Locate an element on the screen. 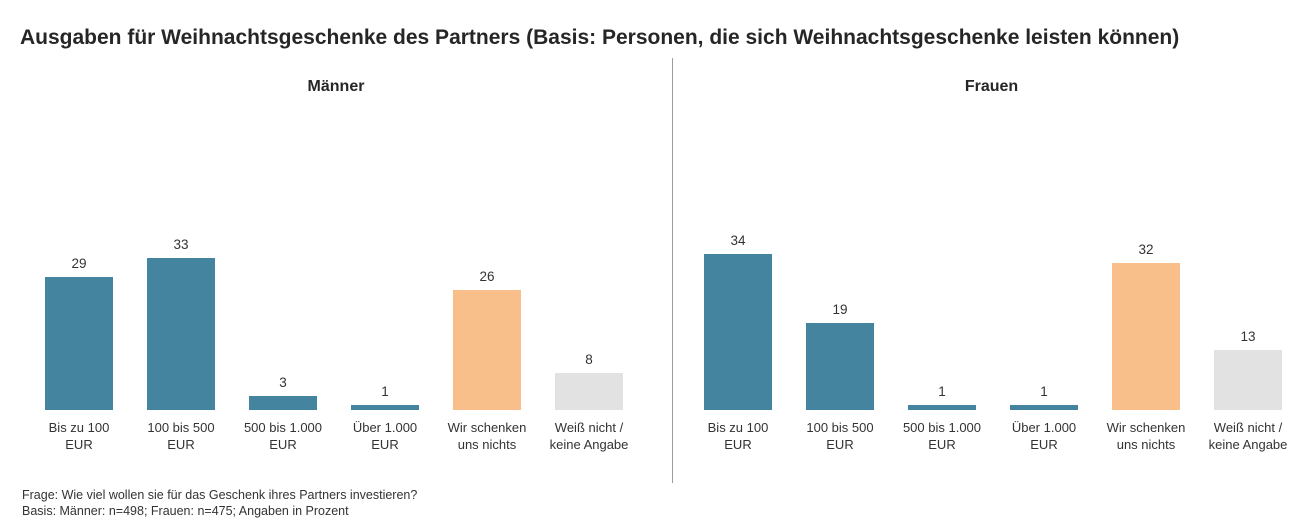 The height and width of the screenshot is (530, 1311). panel-divider-line is located at coordinates (672, 270).